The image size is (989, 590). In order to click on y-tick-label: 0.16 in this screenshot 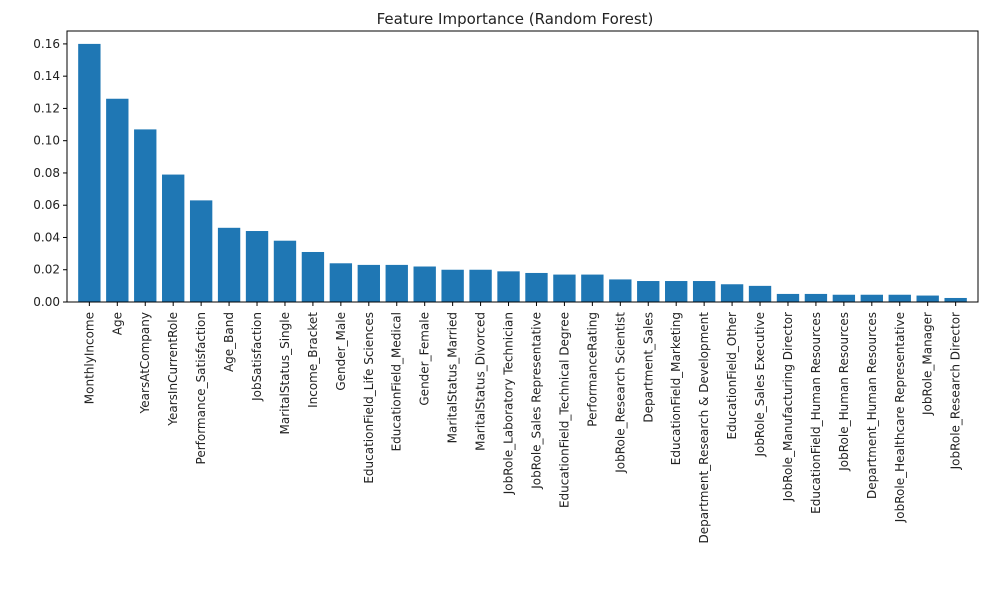, I will do `click(46, 44)`.